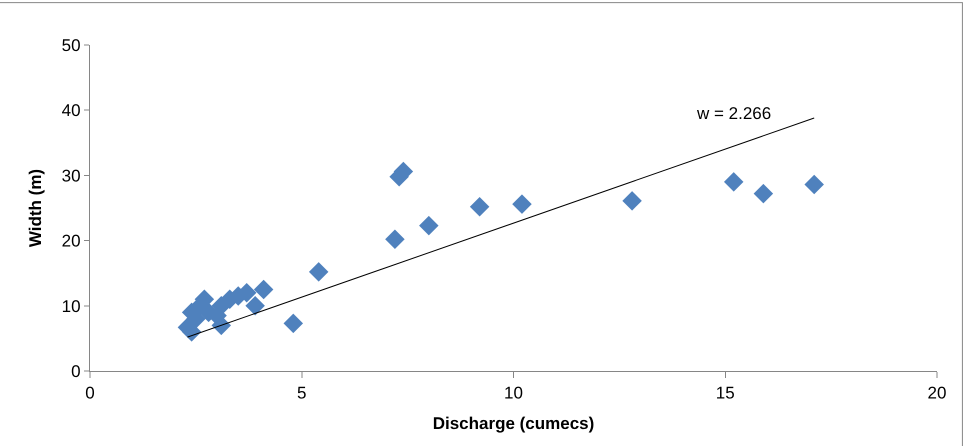 The height and width of the screenshot is (446, 967). Describe the element at coordinates (725, 392) in the screenshot. I see `x-tick-label: 15` at that location.